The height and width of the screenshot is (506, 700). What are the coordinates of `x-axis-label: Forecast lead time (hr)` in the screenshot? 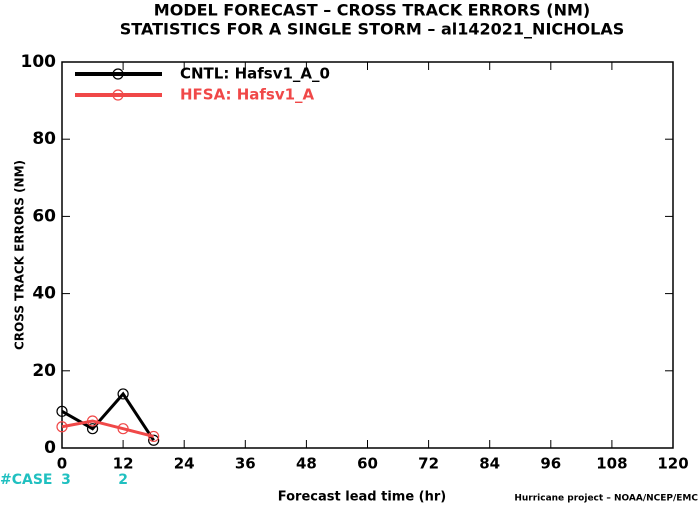 It's located at (362, 497).